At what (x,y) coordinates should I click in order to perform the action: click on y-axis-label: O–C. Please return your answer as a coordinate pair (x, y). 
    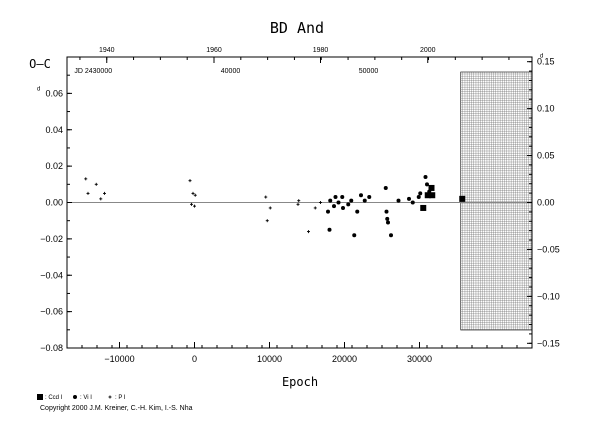
    Looking at the image, I should click on (40, 64).